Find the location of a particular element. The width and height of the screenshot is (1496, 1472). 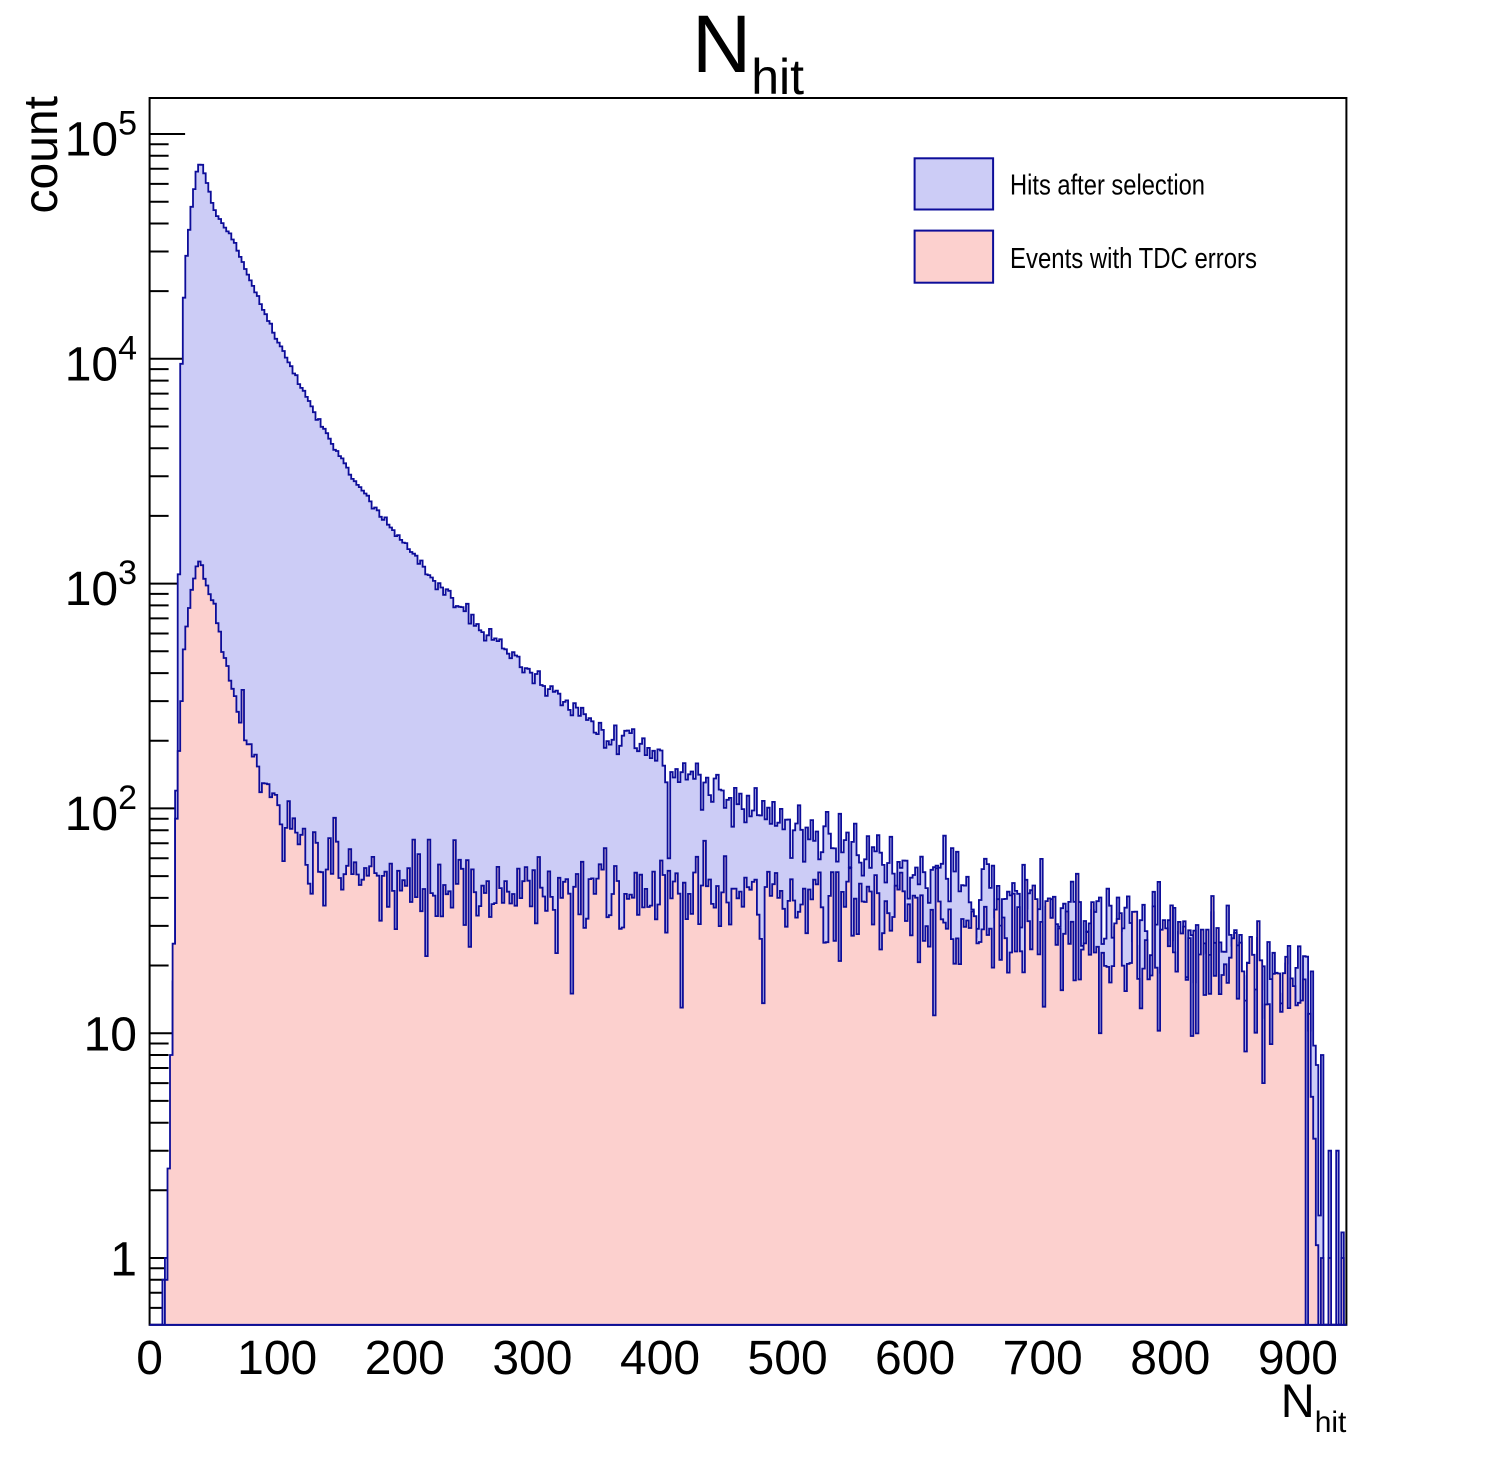

svg-text: 400 is located at coordinates (660, 1358).